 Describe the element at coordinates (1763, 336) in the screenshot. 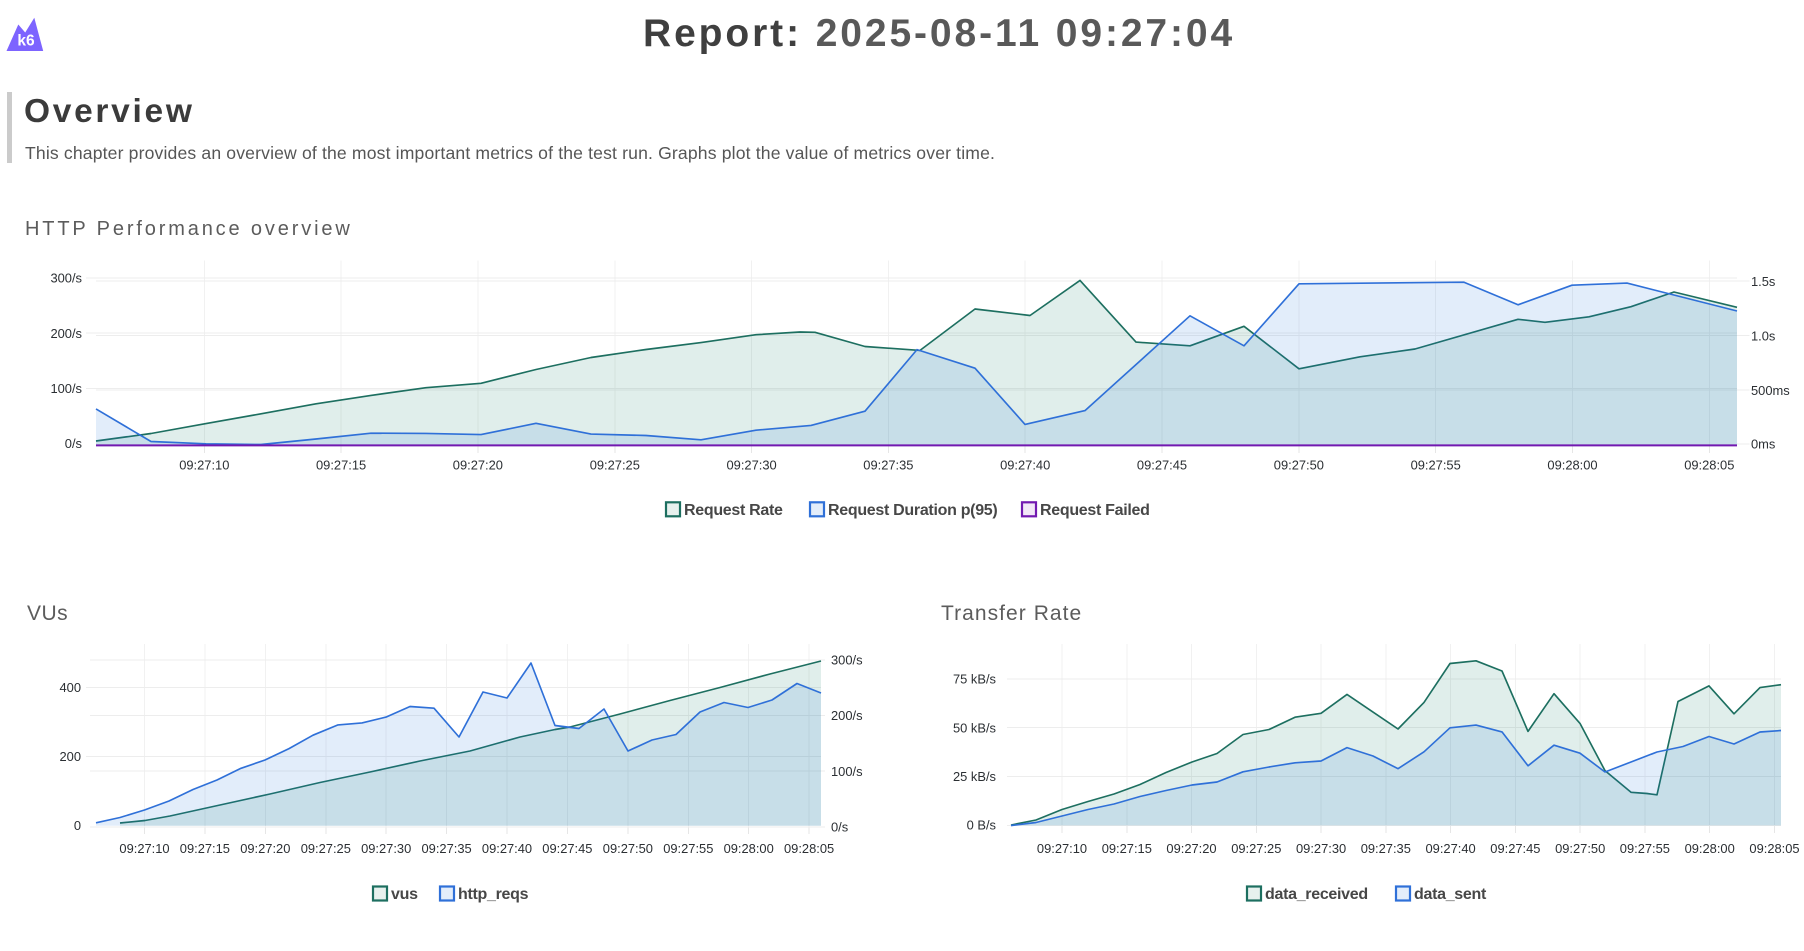

I see `svg-text: 1.0s` at that location.